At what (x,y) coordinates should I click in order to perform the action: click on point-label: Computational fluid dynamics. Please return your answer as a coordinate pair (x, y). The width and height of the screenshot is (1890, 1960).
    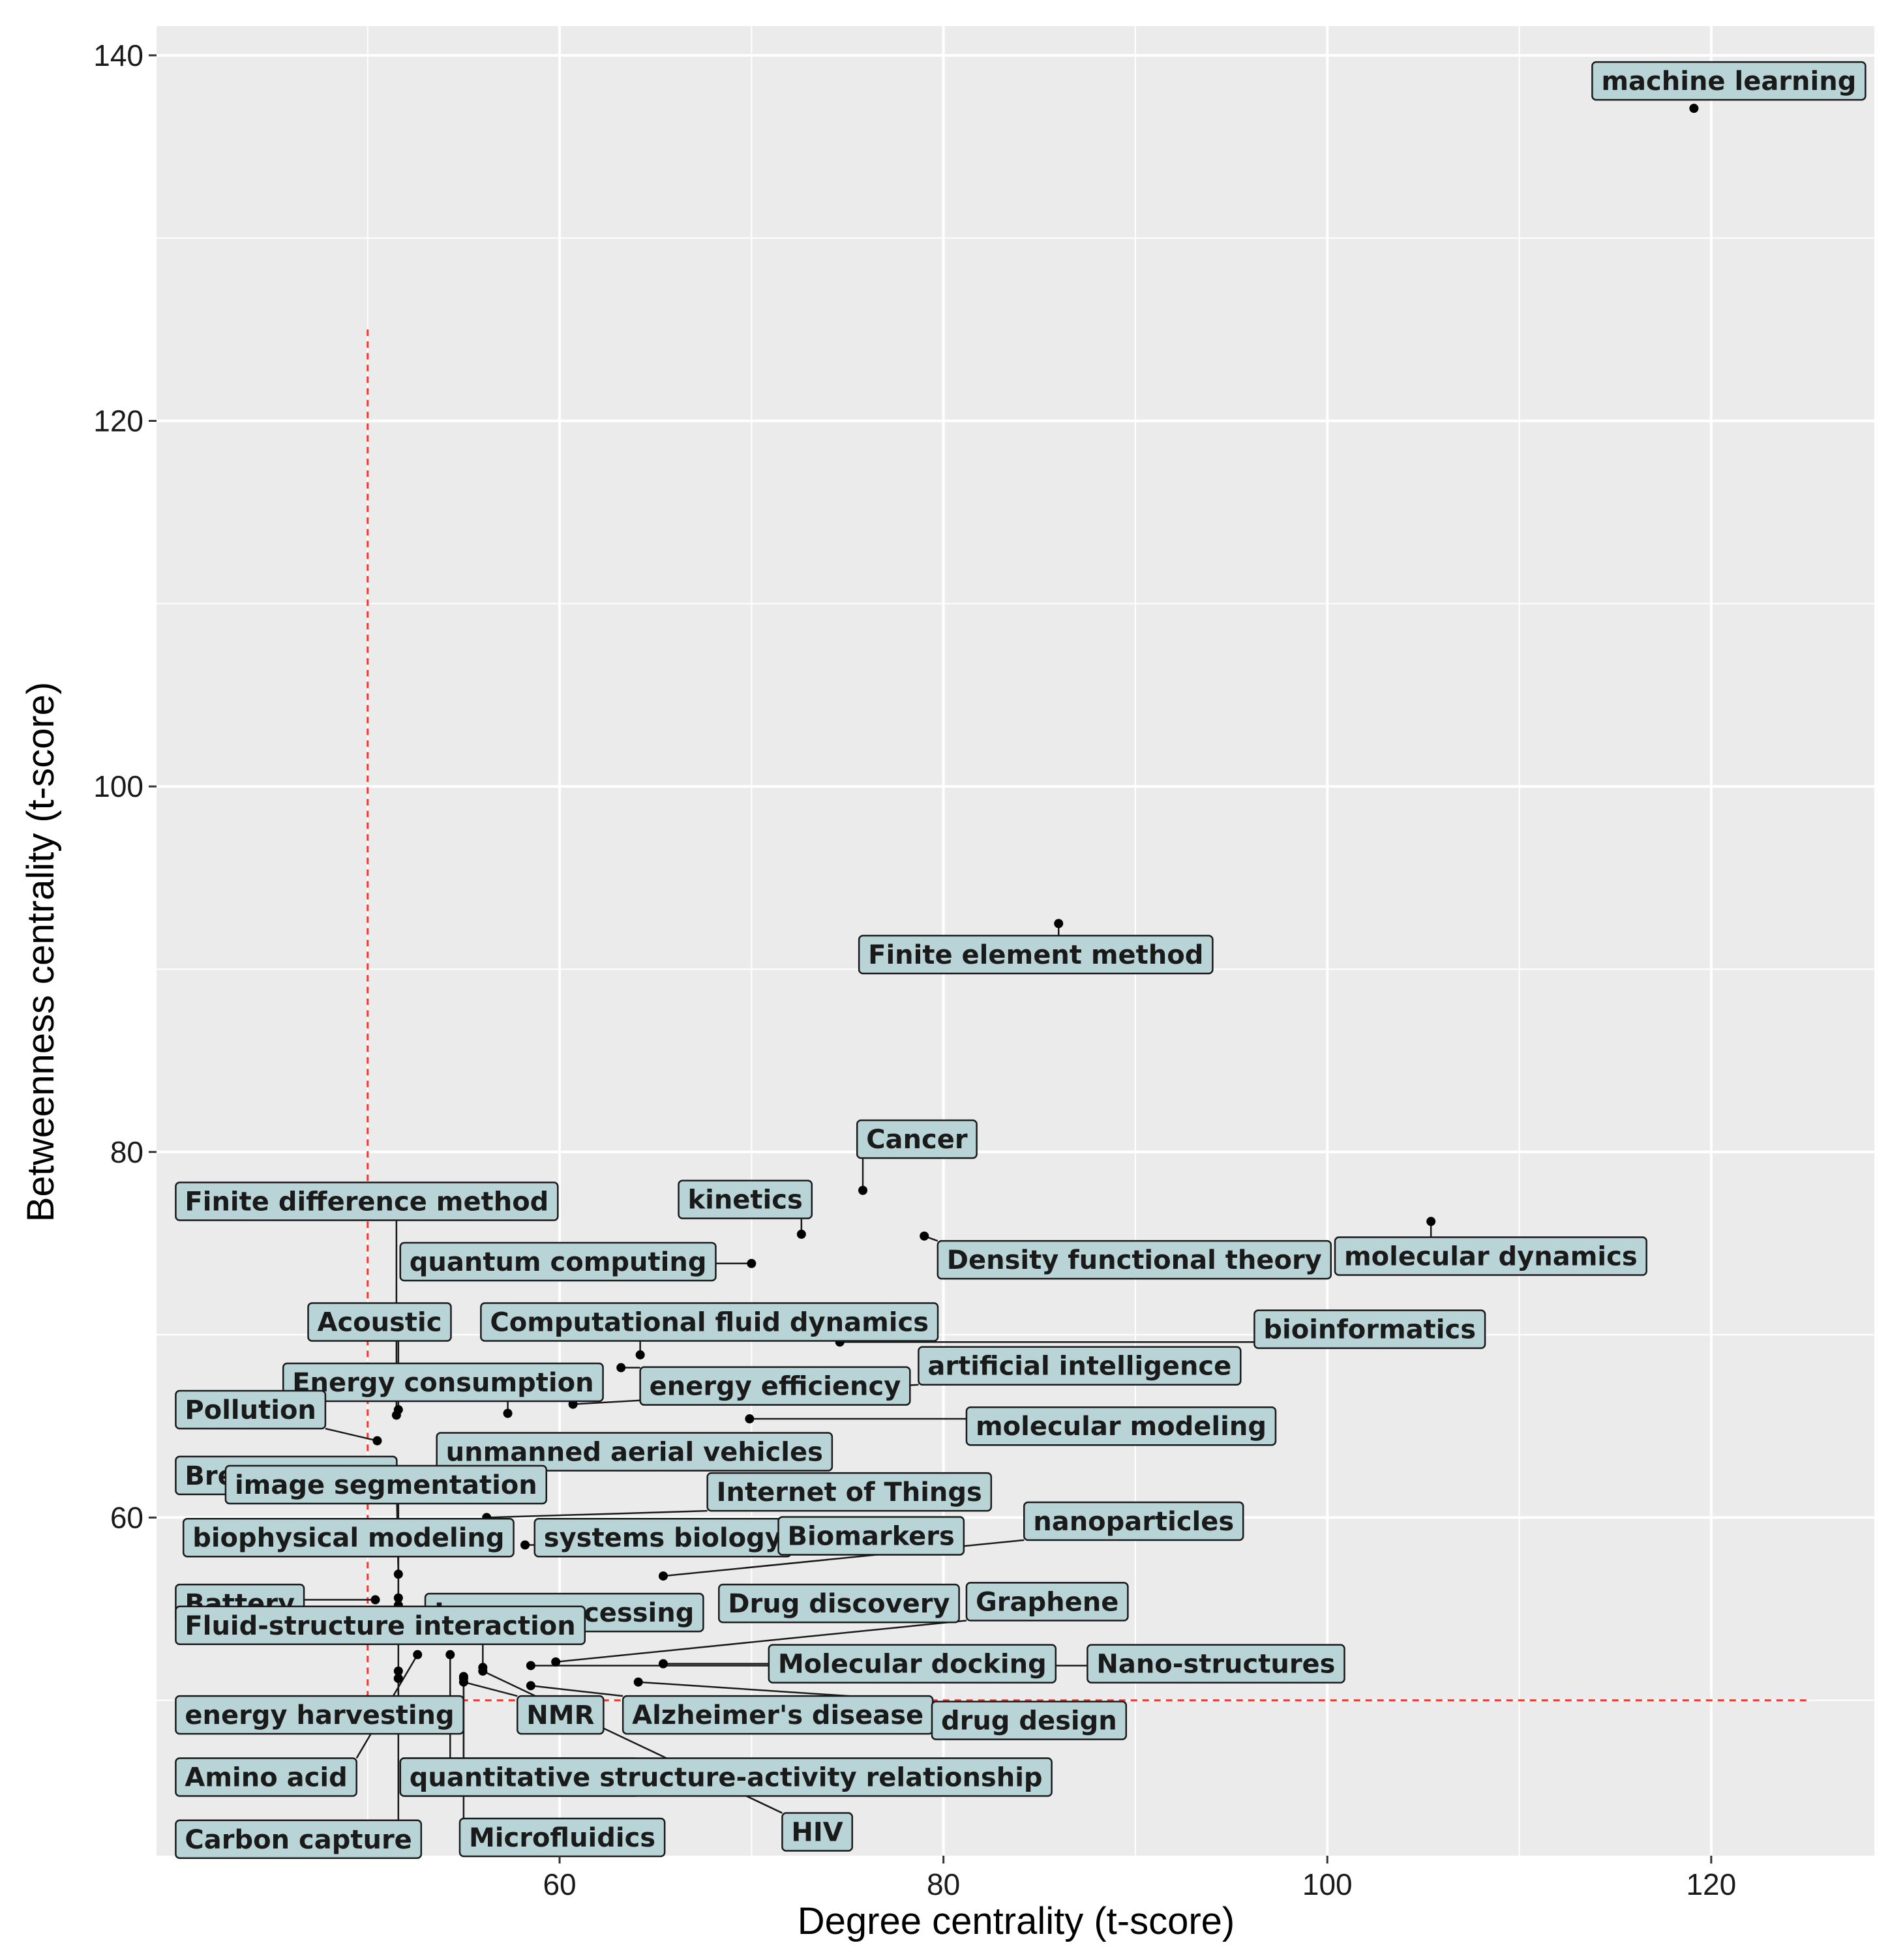
    Looking at the image, I should click on (710, 1322).